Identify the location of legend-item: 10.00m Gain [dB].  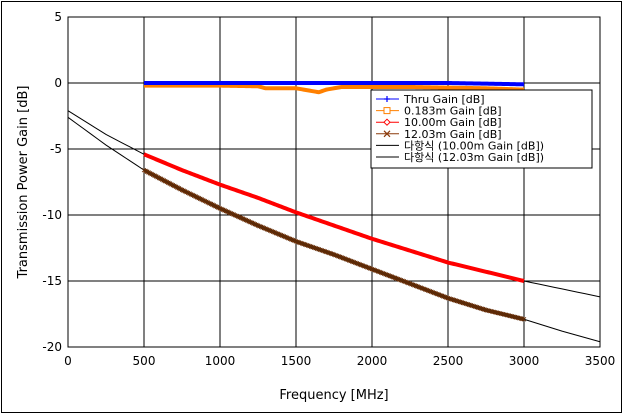
(439, 122).